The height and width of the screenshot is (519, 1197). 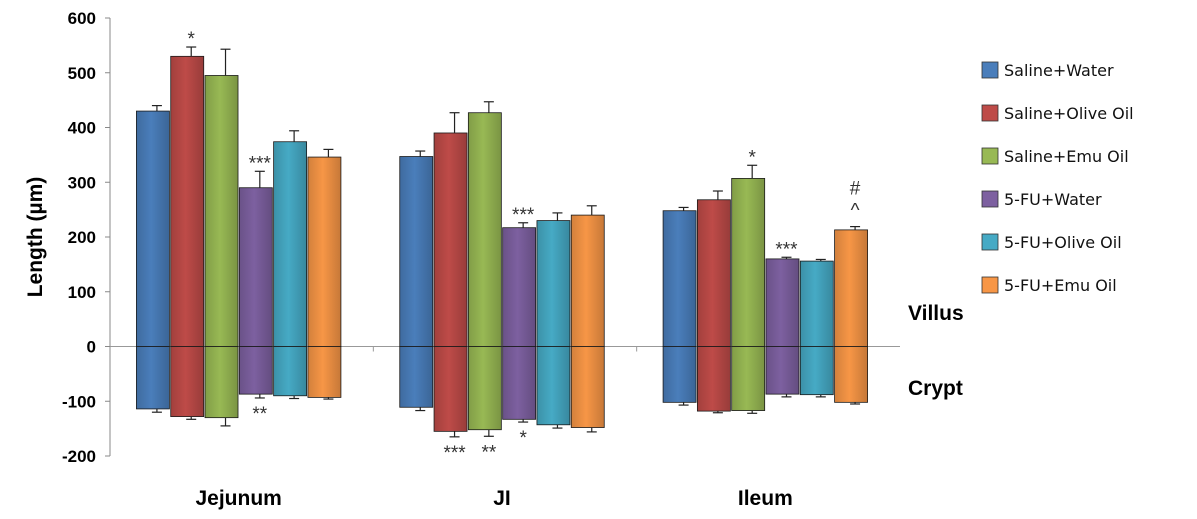 I want to click on legend-label: Saline+Water, so click(x=1059, y=70).